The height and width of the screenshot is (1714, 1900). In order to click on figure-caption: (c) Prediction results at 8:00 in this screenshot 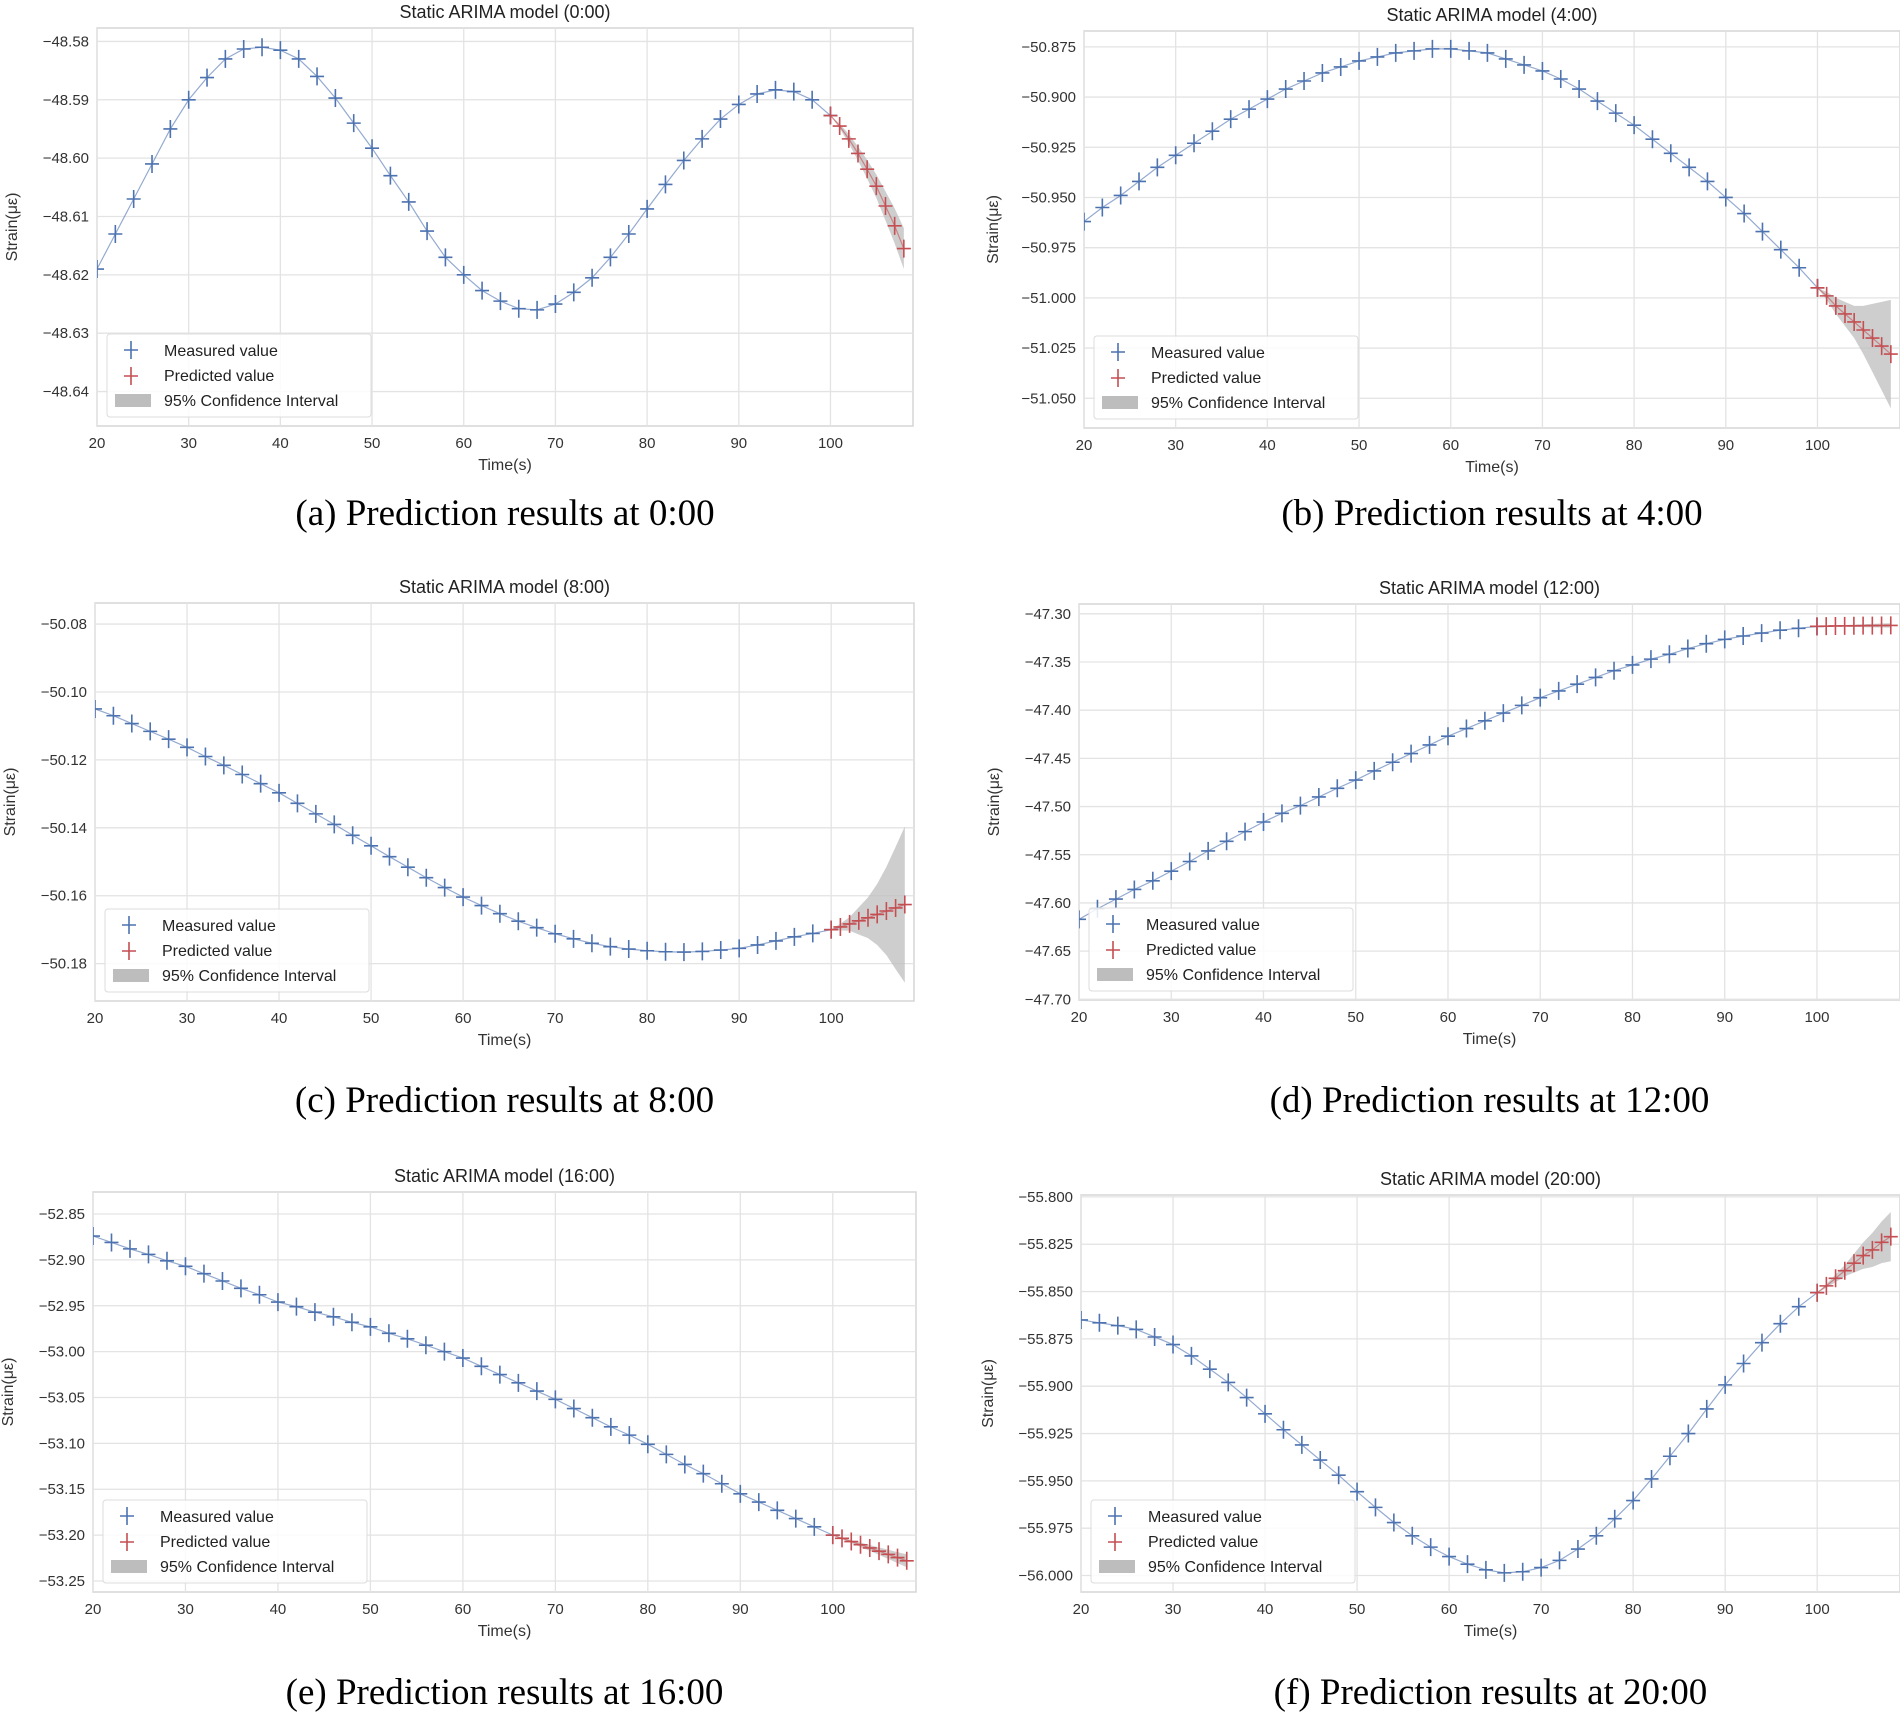, I will do `click(504, 1100)`.